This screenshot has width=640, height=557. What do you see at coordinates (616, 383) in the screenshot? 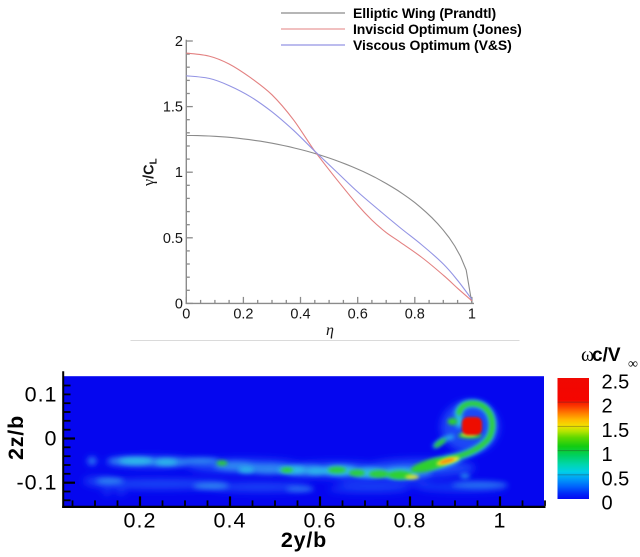
I see `svg-text: 2.5` at bounding box center [616, 383].